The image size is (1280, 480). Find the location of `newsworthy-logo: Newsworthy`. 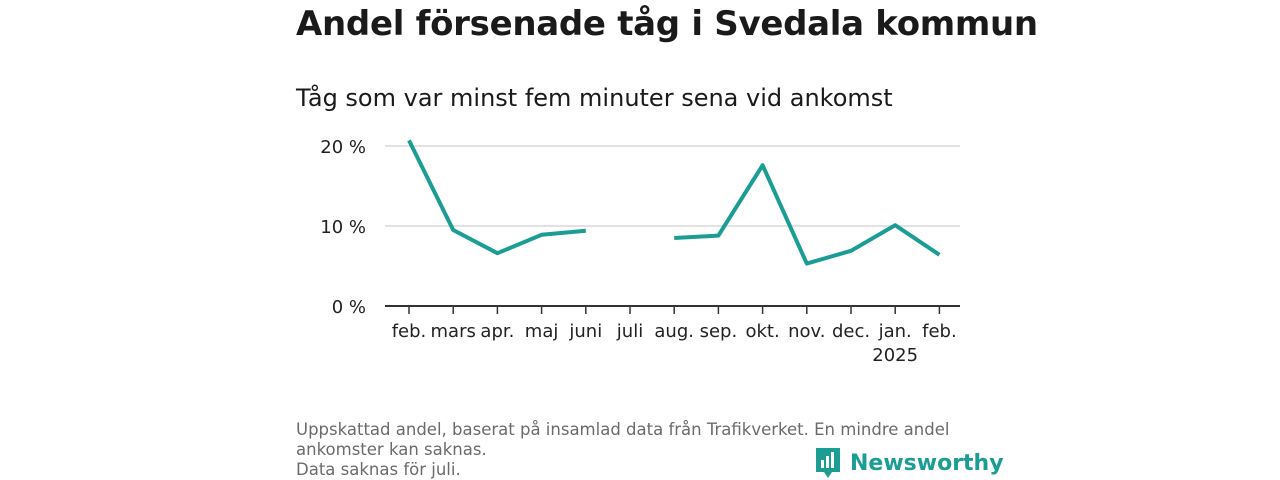

newsworthy-logo: Newsworthy is located at coordinates (909, 463).